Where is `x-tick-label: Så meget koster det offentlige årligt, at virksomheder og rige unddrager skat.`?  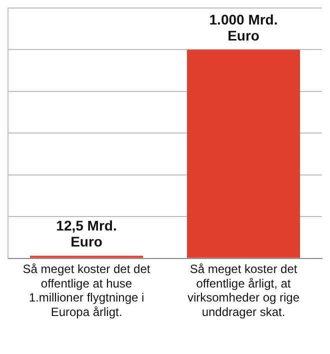 x-tick-label: Så meget koster det offentlige årligt, at virksomheder og rige unddrager skat. is located at coordinates (243, 291).